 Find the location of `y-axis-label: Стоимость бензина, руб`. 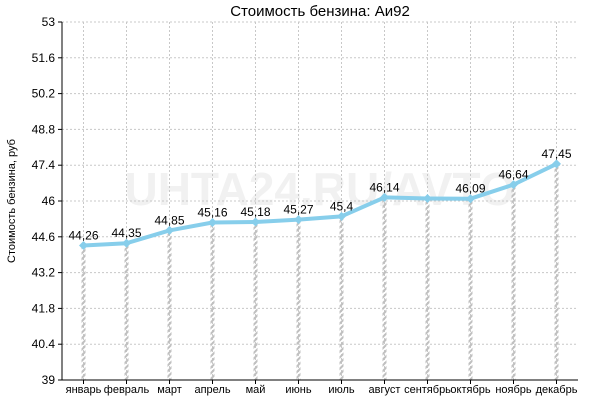

y-axis-label: Стоимость бензина, руб is located at coordinates (12, 201).